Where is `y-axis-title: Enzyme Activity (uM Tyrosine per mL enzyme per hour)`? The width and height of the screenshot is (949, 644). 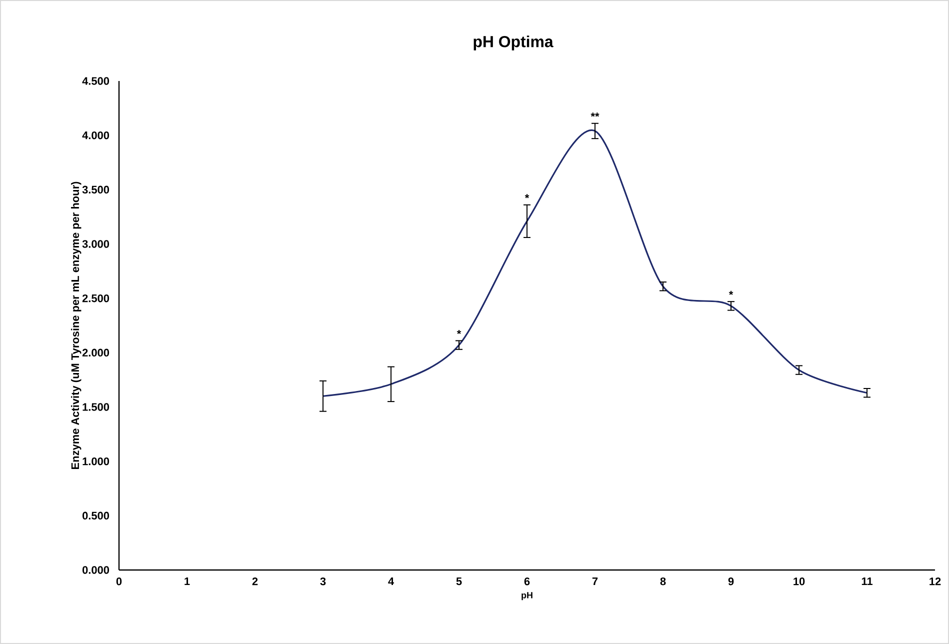
y-axis-title: Enzyme Activity (uM Tyrosine per mL enzyme per hour) is located at coordinates (76, 325).